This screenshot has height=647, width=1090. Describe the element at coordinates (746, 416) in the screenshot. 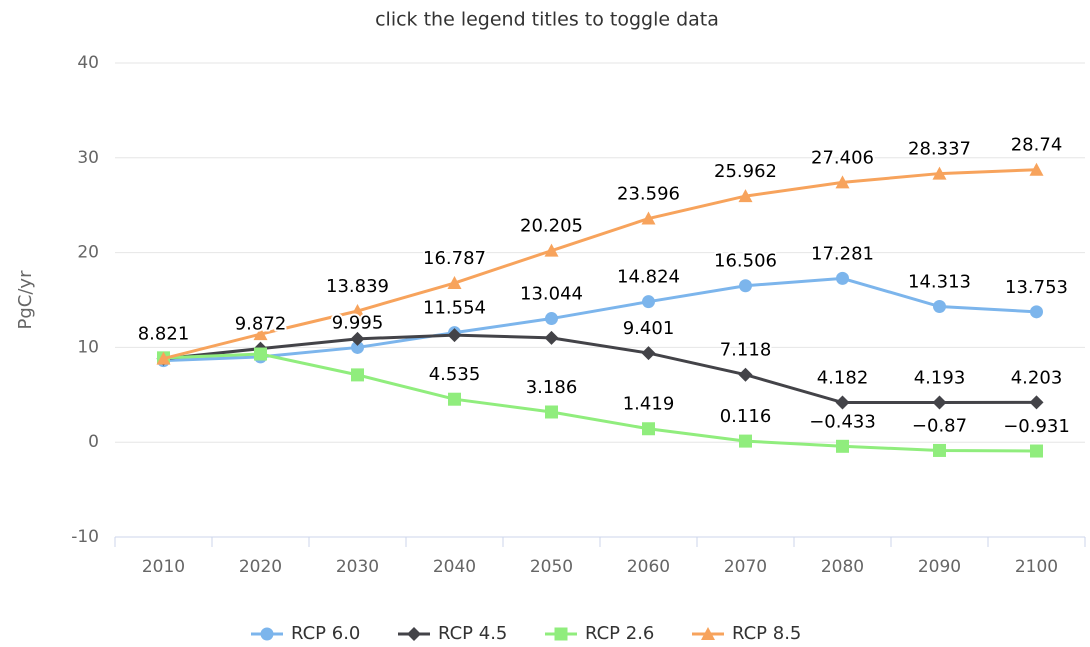

I see `data-label: 0.116` at that location.